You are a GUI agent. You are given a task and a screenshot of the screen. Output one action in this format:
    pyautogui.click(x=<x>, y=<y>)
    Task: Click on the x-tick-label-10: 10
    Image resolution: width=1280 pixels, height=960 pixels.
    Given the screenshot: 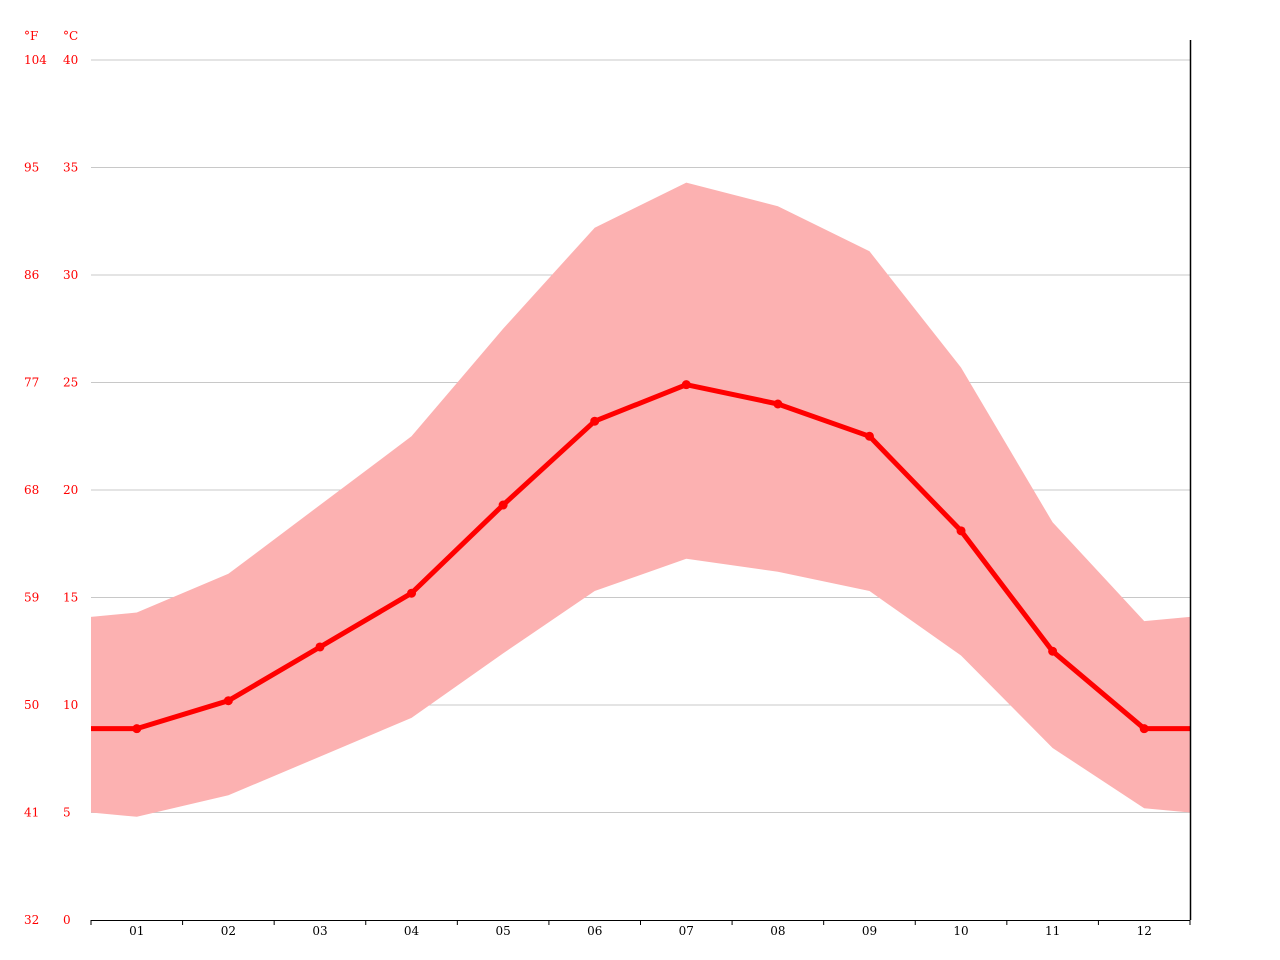 What is the action you would take?
    pyautogui.click(x=960, y=931)
    